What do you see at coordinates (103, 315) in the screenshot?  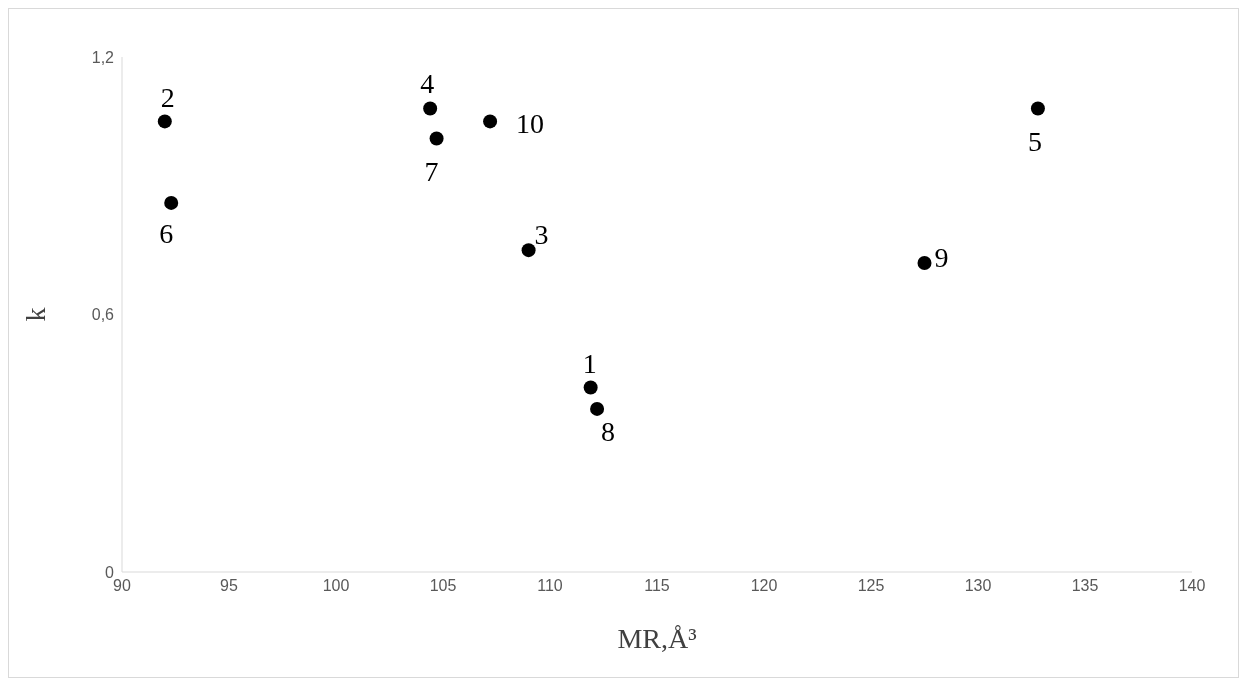 I see `y-tick-label: 0,6` at bounding box center [103, 315].